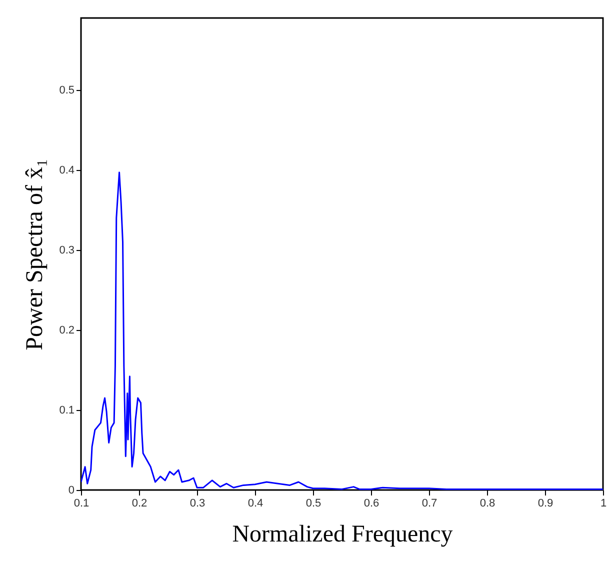  I want to click on x-tick-label: 0.9, so click(546, 504).